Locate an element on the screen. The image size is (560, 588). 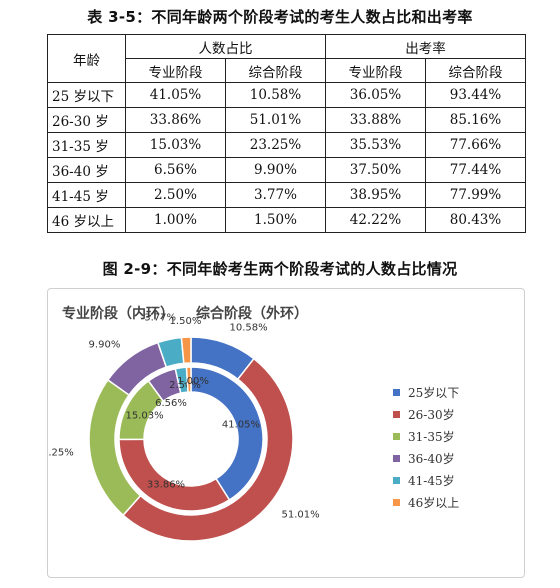
share-pro-cell: 41.05% is located at coordinates (175, 95).